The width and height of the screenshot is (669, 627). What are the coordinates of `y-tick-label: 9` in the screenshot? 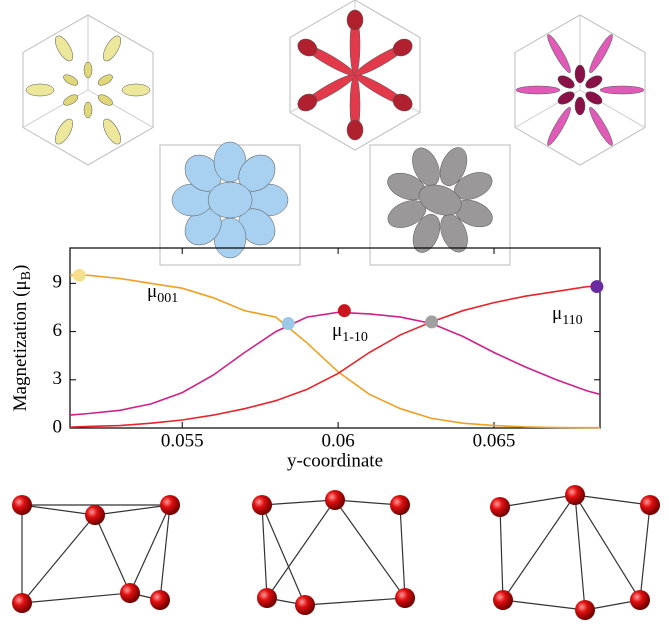 It's located at (58, 282).